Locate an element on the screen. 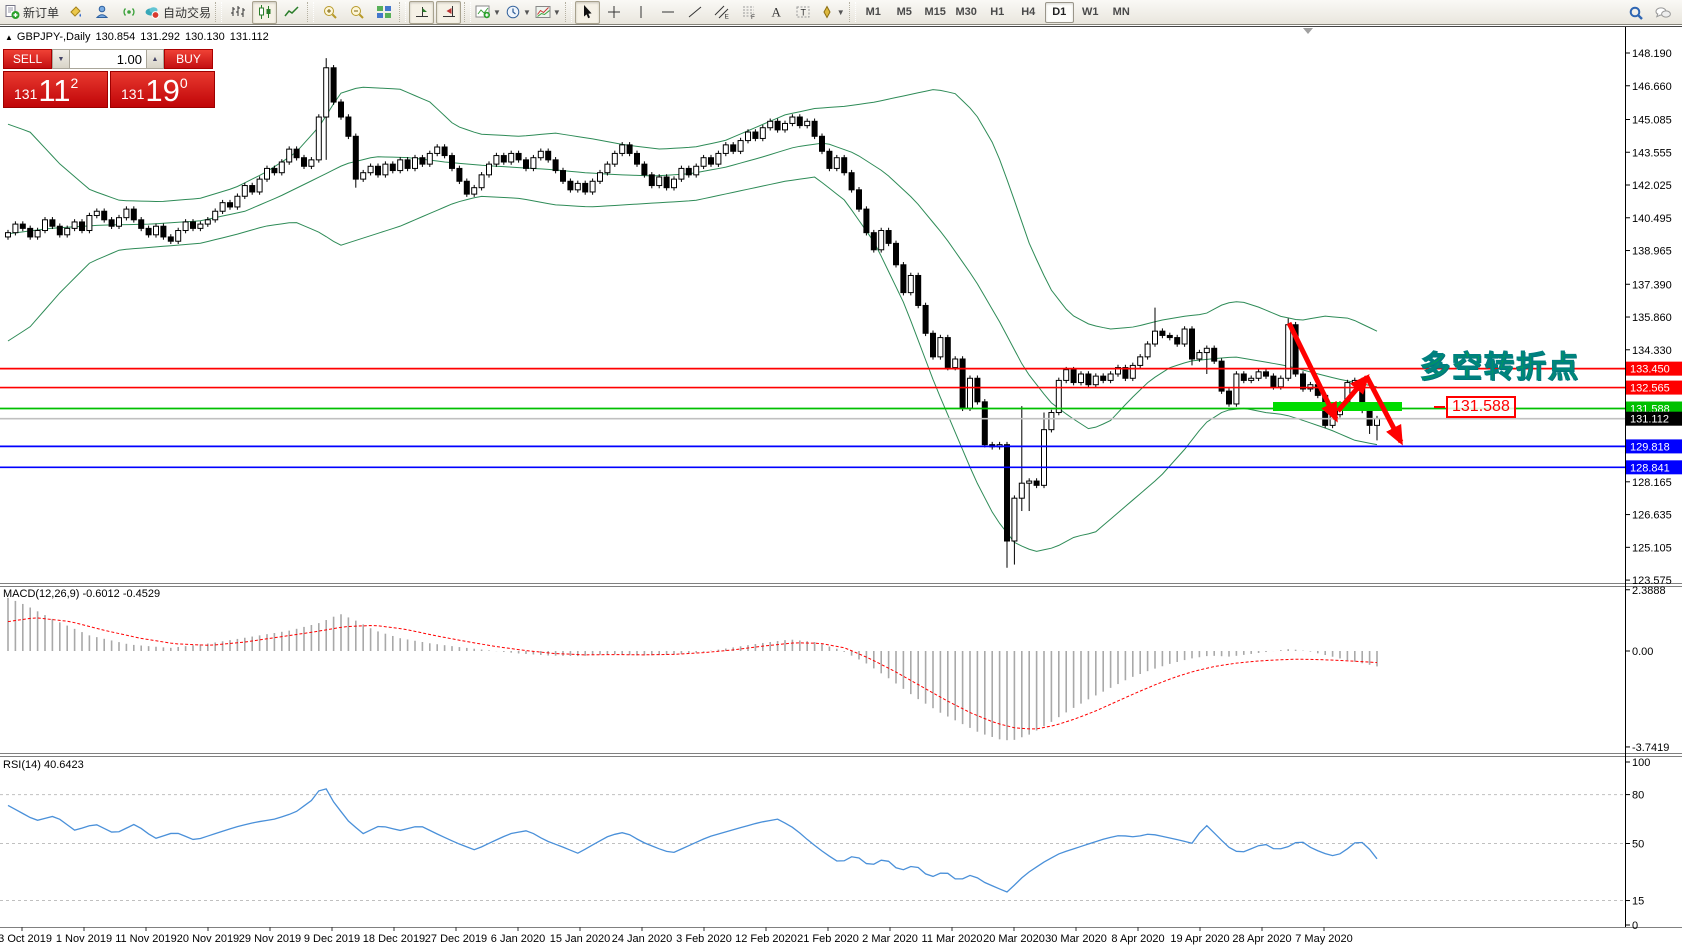 This screenshot has height=950, width=1682. arrows-button: ▼ is located at coordinates (832, 12).